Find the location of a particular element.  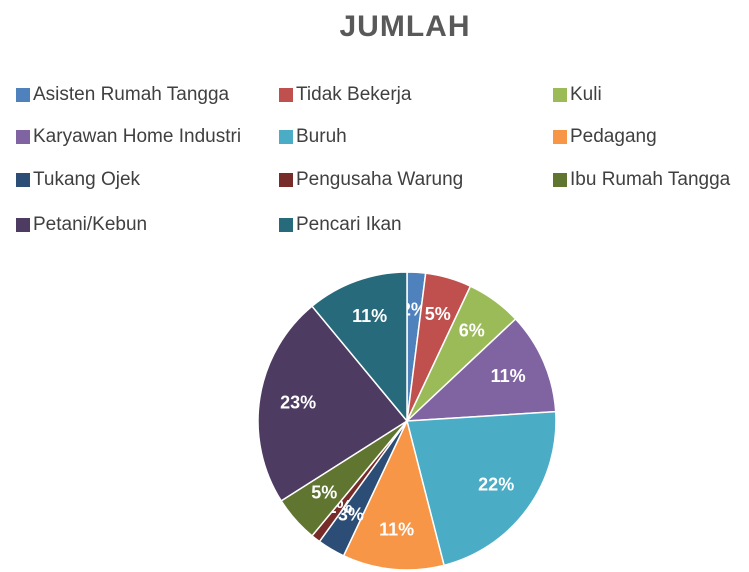

data-label: 6% is located at coordinates (472, 331).